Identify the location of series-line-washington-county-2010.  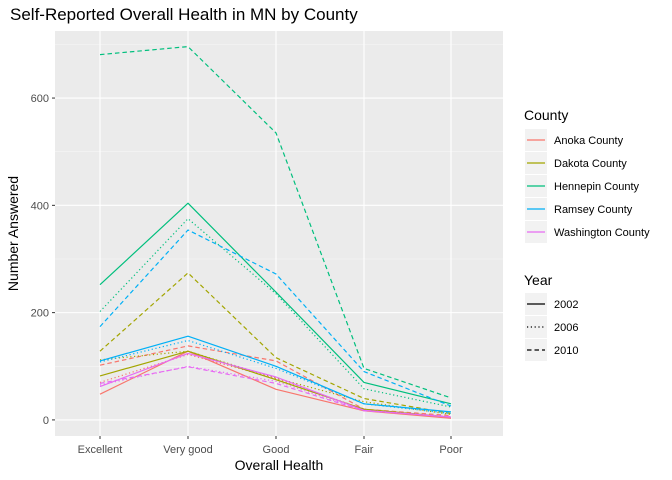
(275, 392).